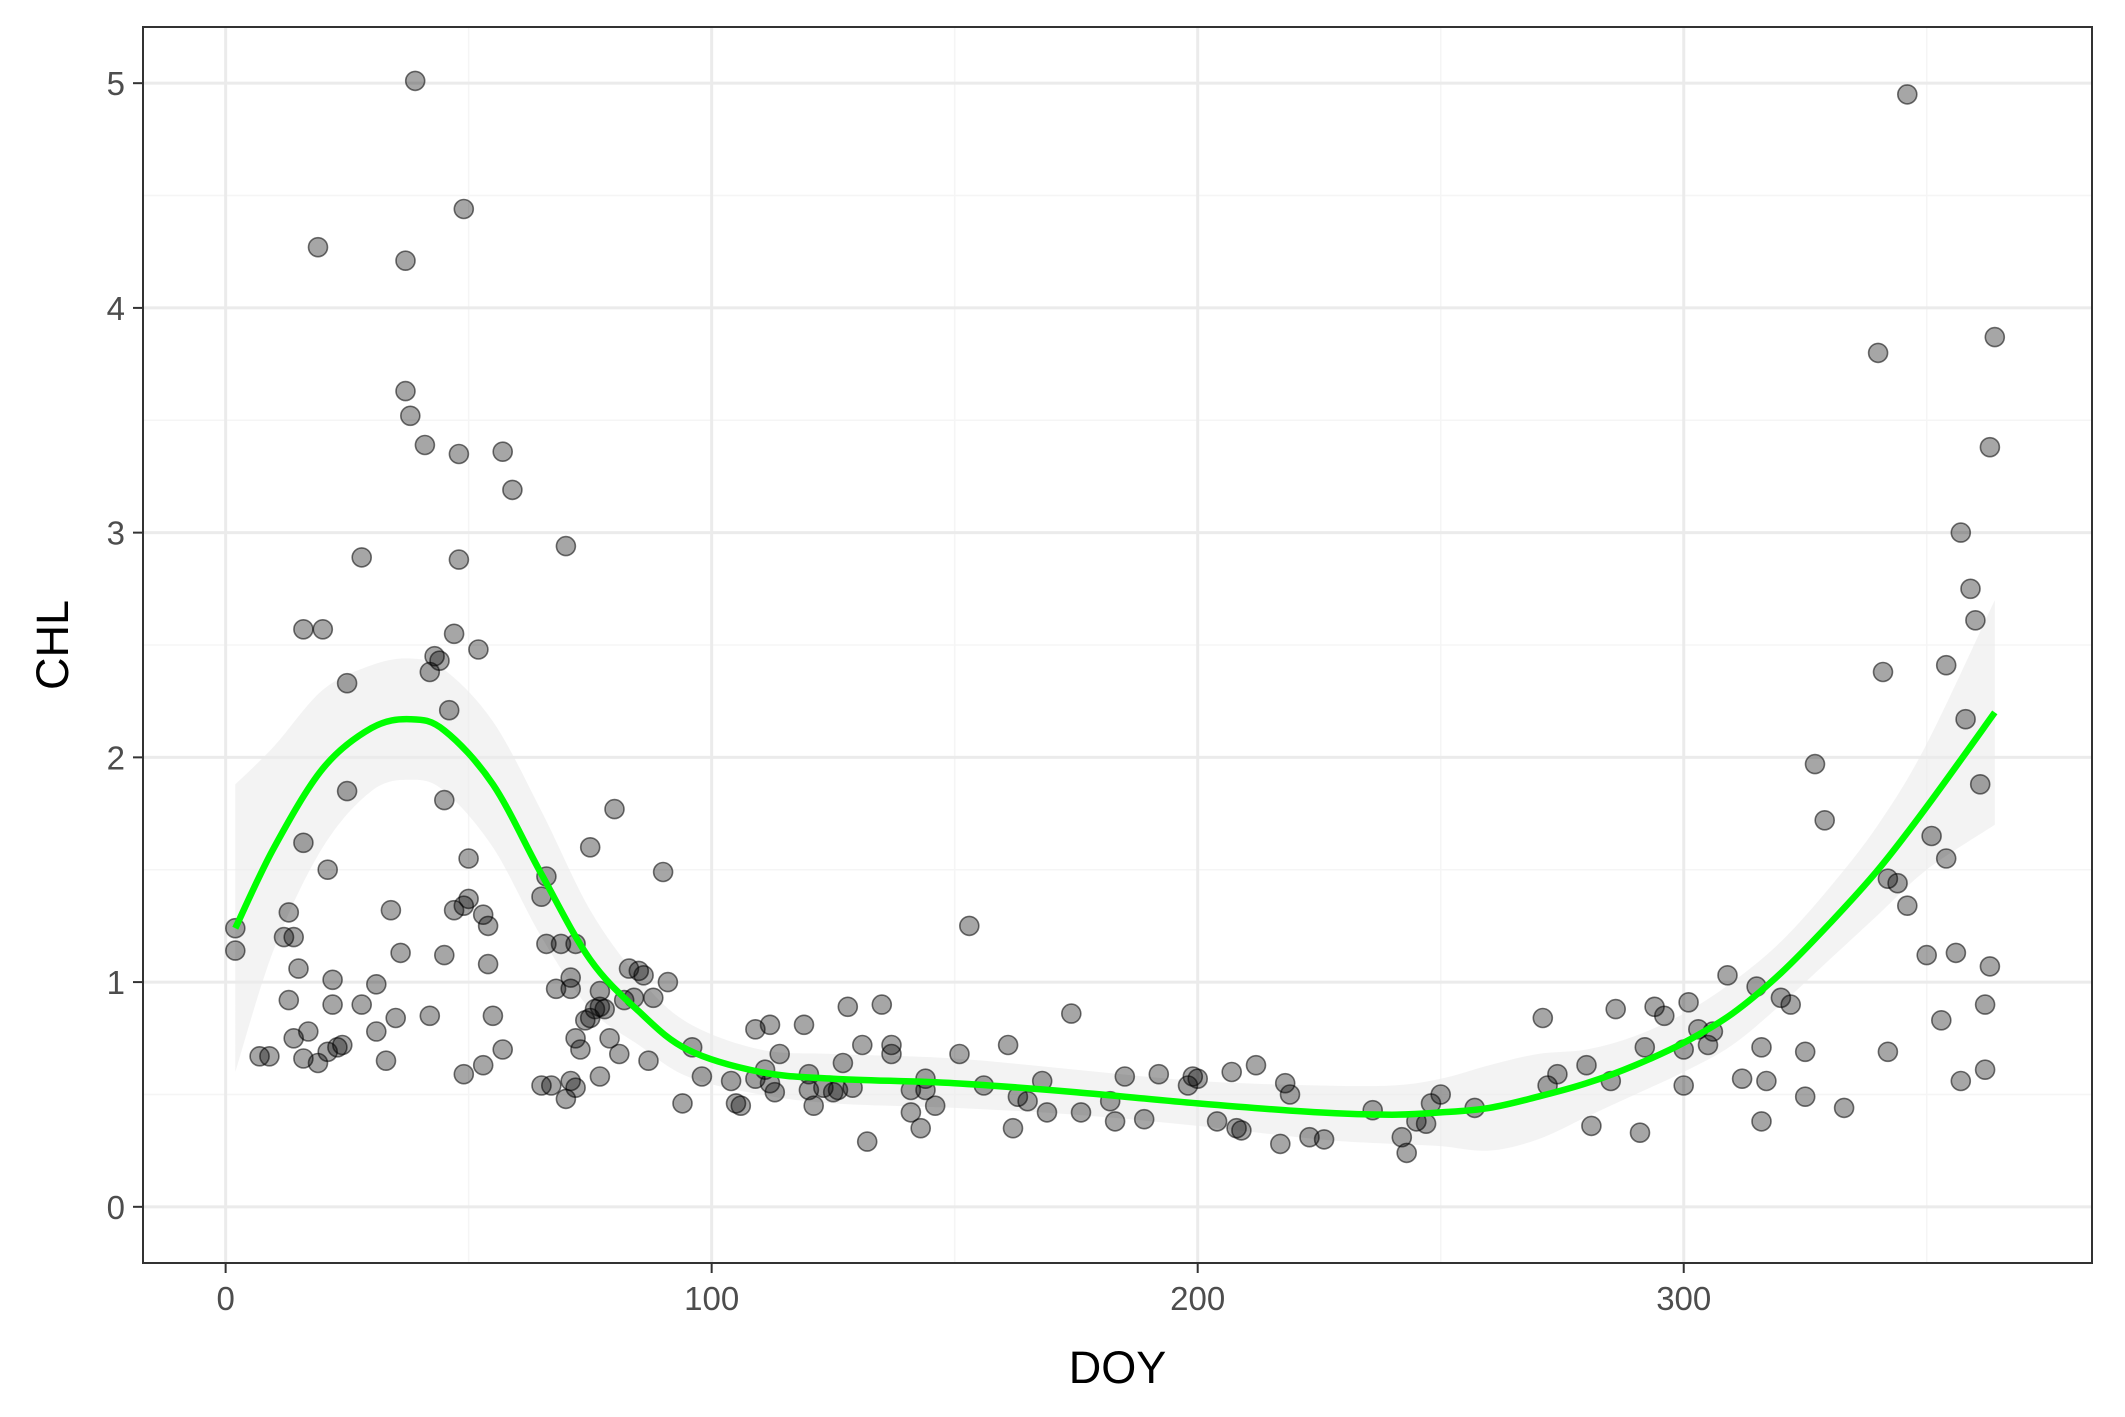 Image resolution: width=2125 pixels, height=1417 pixels. What do you see at coordinates (711, 1298) in the screenshot?
I see `x-tick-label: 100` at bounding box center [711, 1298].